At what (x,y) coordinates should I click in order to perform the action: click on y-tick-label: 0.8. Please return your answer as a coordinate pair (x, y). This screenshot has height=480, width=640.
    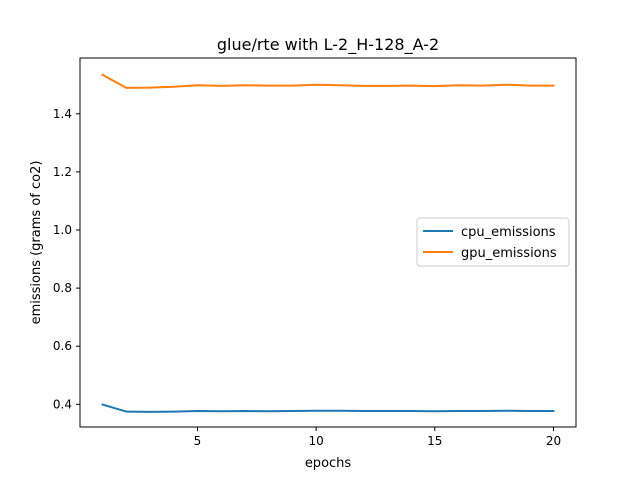
    Looking at the image, I should click on (62, 288).